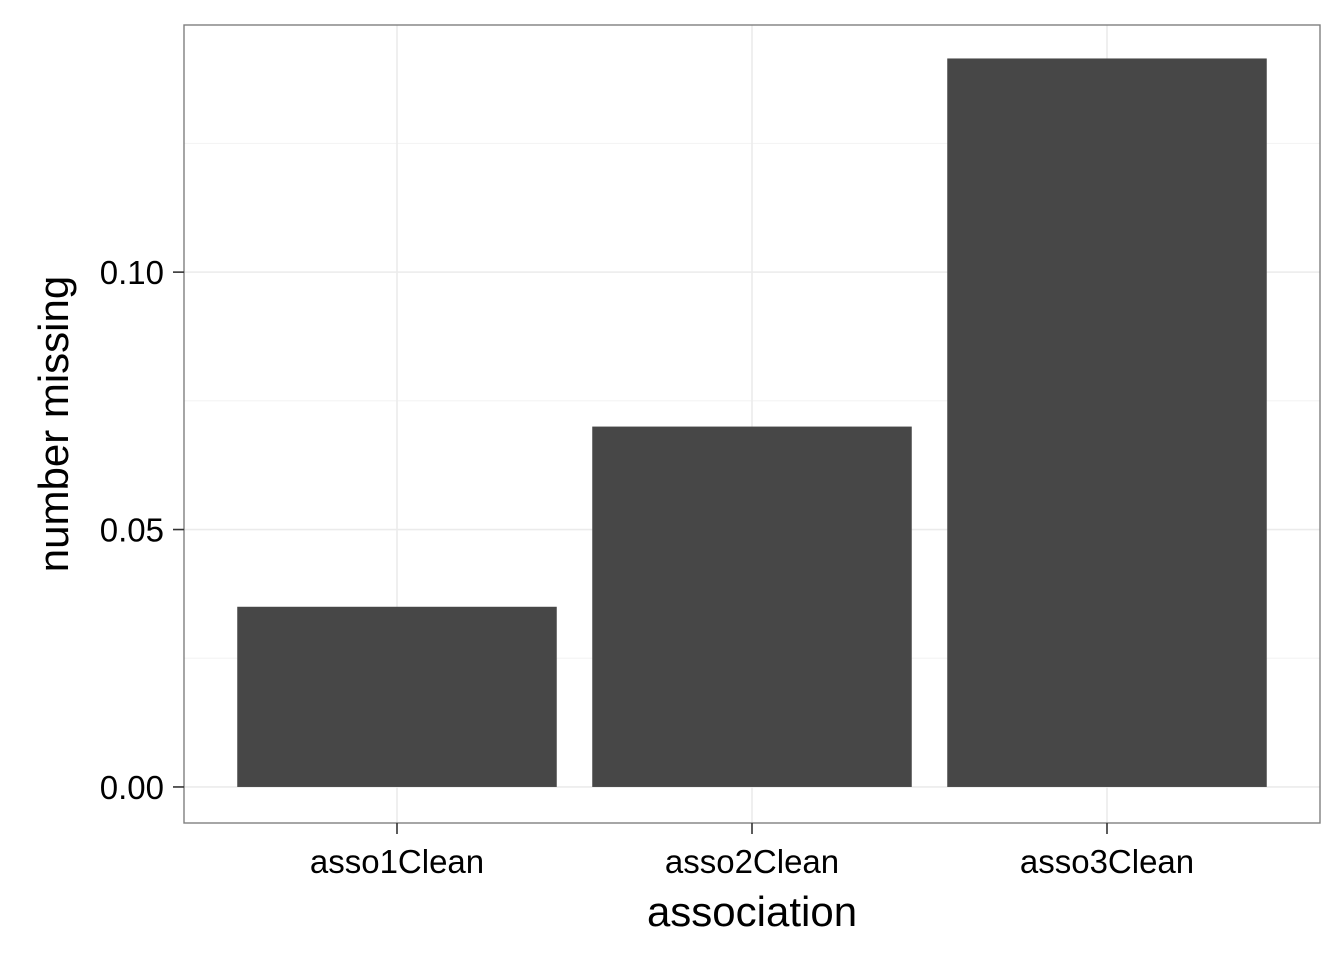 Image resolution: width=1344 pixels, height=960 pixels. I want to click on y-tick-label: 0.00, so click(132, 787).